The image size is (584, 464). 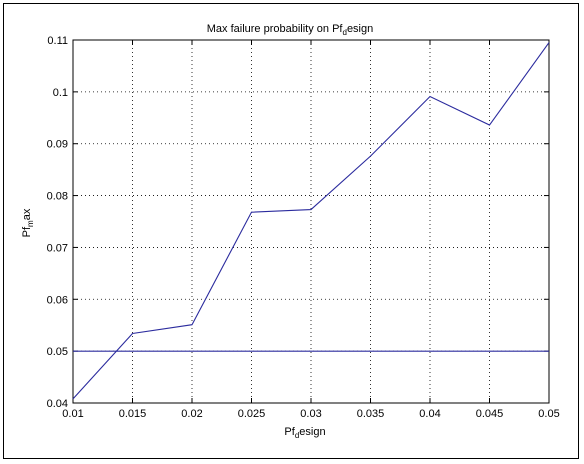 I want to click on x-tick-label: 0.035, so click(x=371, y=414).